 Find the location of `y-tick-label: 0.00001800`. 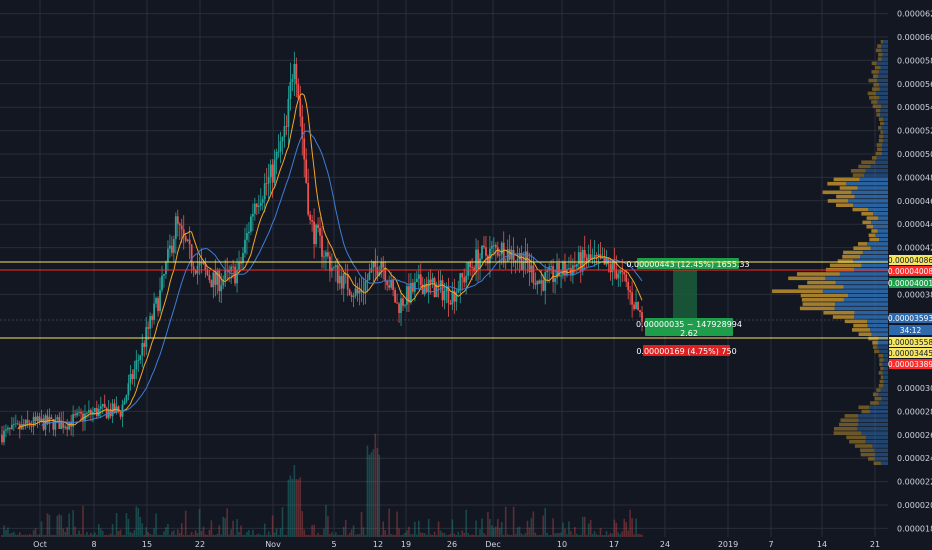

y-tick-label: 0.00001800 is located at coordinates (914, 528).